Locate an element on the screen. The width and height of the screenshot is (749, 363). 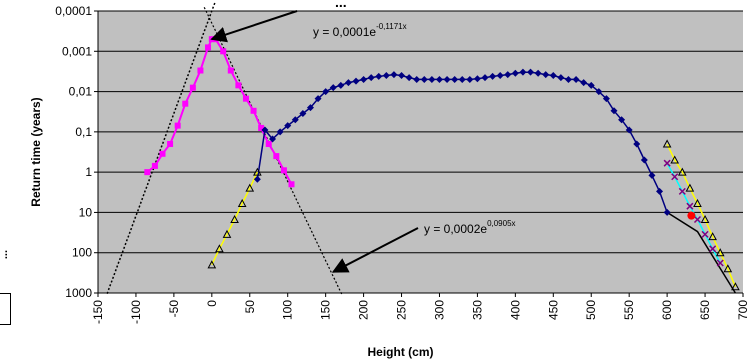
x-tick-label: -150 is located at coordinates (98, 312).